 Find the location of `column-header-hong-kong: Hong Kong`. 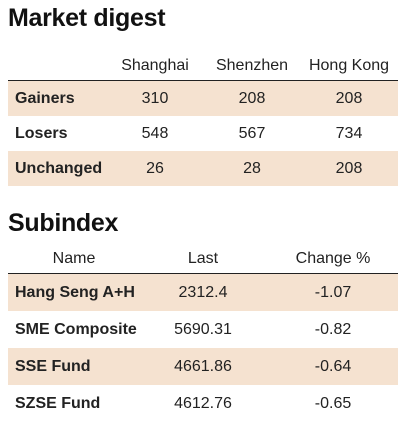

column-header-hong-kong: Hong Kong is located at coordinates (349, 65).